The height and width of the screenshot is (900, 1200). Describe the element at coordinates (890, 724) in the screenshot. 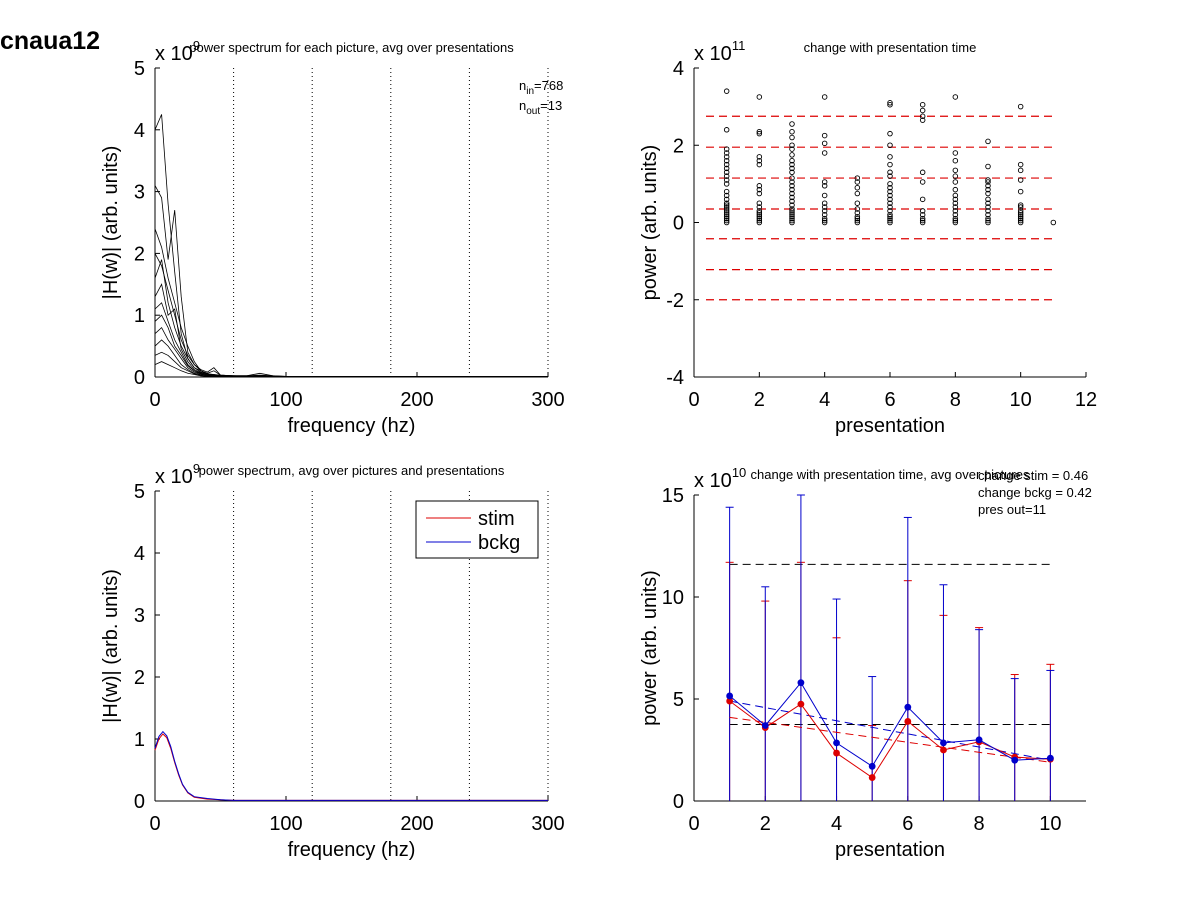

I see `mean-line-bckg` at that location.